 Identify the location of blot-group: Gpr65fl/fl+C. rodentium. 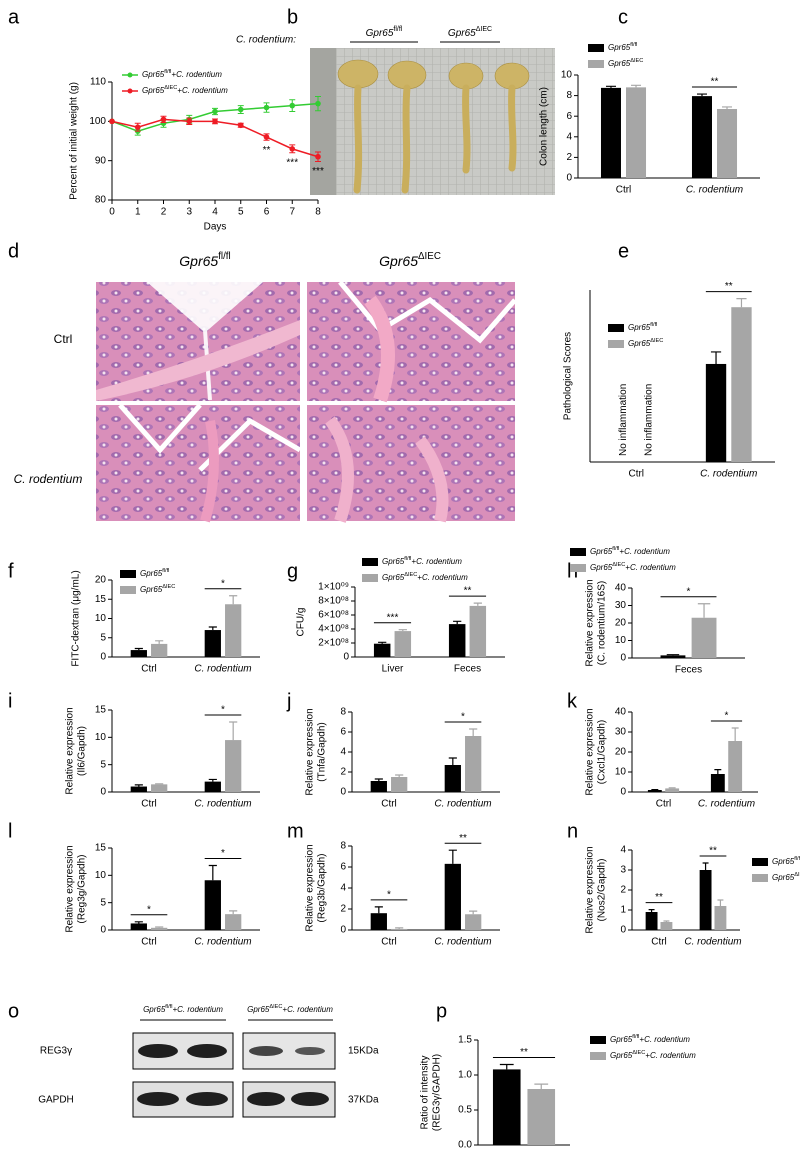
(183, 1009).